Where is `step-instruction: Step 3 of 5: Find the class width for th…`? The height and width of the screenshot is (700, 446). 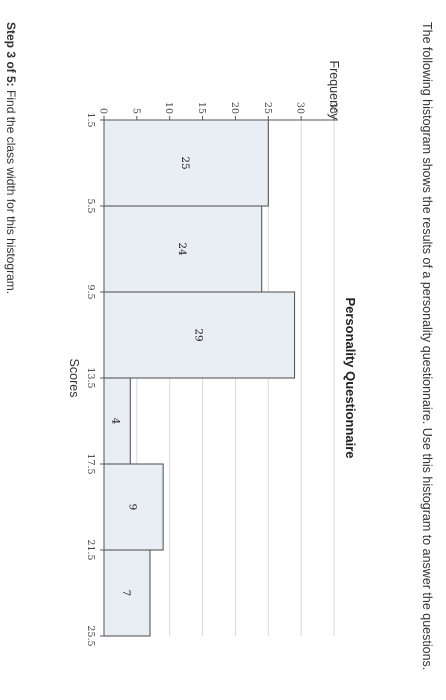
step-instruction: Step 3 of 5: Find the class width for th… is located at coordinates (11, 158).